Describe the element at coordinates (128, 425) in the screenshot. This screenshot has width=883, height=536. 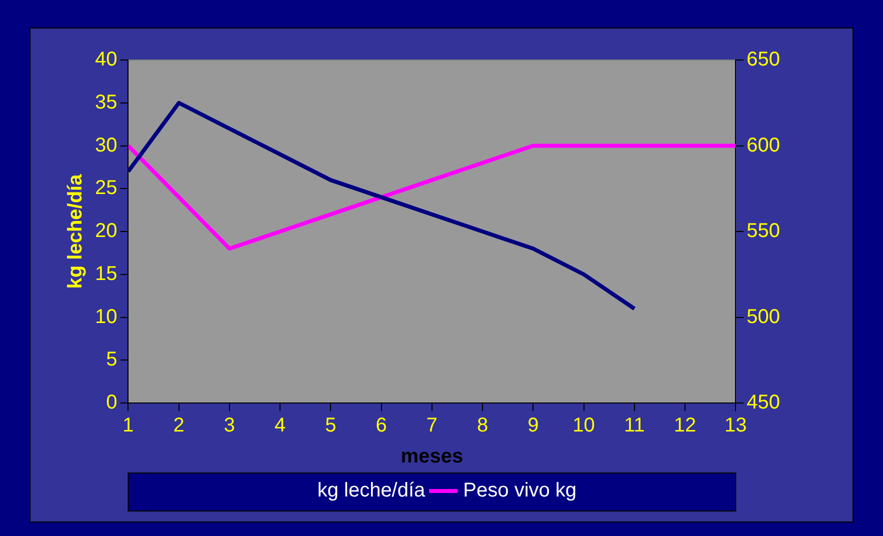
I see `x-tick-label: 1` at that location.